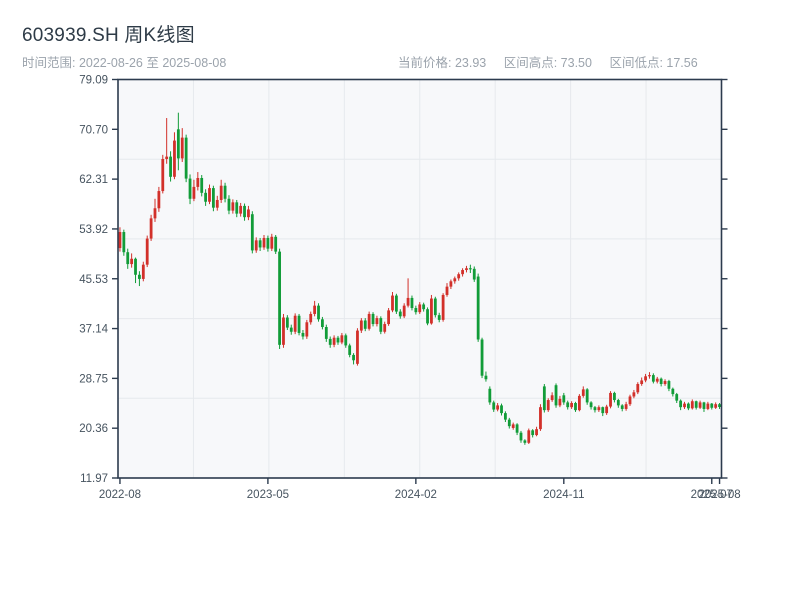 The image size is (800, 600). Describe the element at coordinates (93, 230) in the screenshot. I see `y-tick-label: 53.92` at that location.